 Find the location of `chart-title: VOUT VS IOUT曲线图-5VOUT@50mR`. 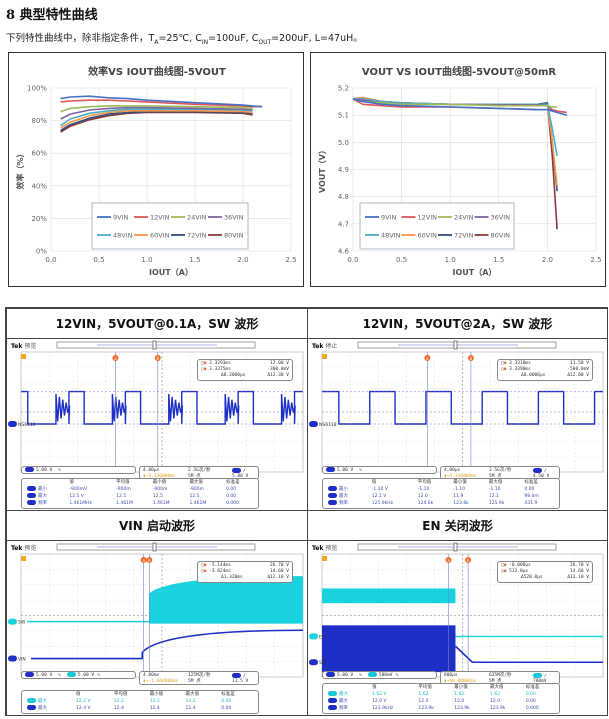

chart-title: VOUT VS IOUT曲线图-5VOUT@50mR is located at coordinates (459, 71).